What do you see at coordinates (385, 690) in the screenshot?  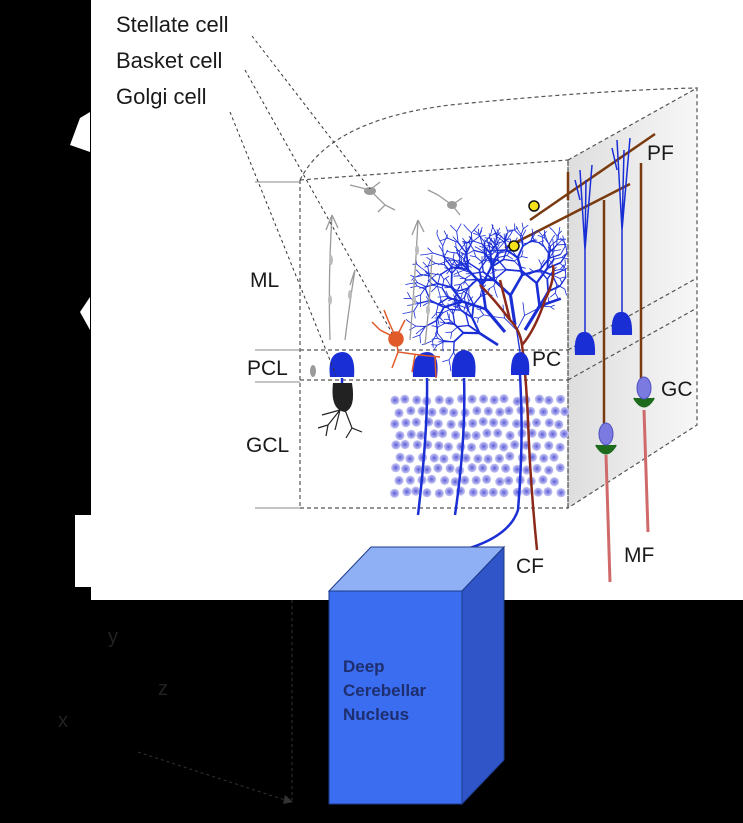 I see `nucleus-label-line2: Cerebellar` at bounding box center [385, 690].